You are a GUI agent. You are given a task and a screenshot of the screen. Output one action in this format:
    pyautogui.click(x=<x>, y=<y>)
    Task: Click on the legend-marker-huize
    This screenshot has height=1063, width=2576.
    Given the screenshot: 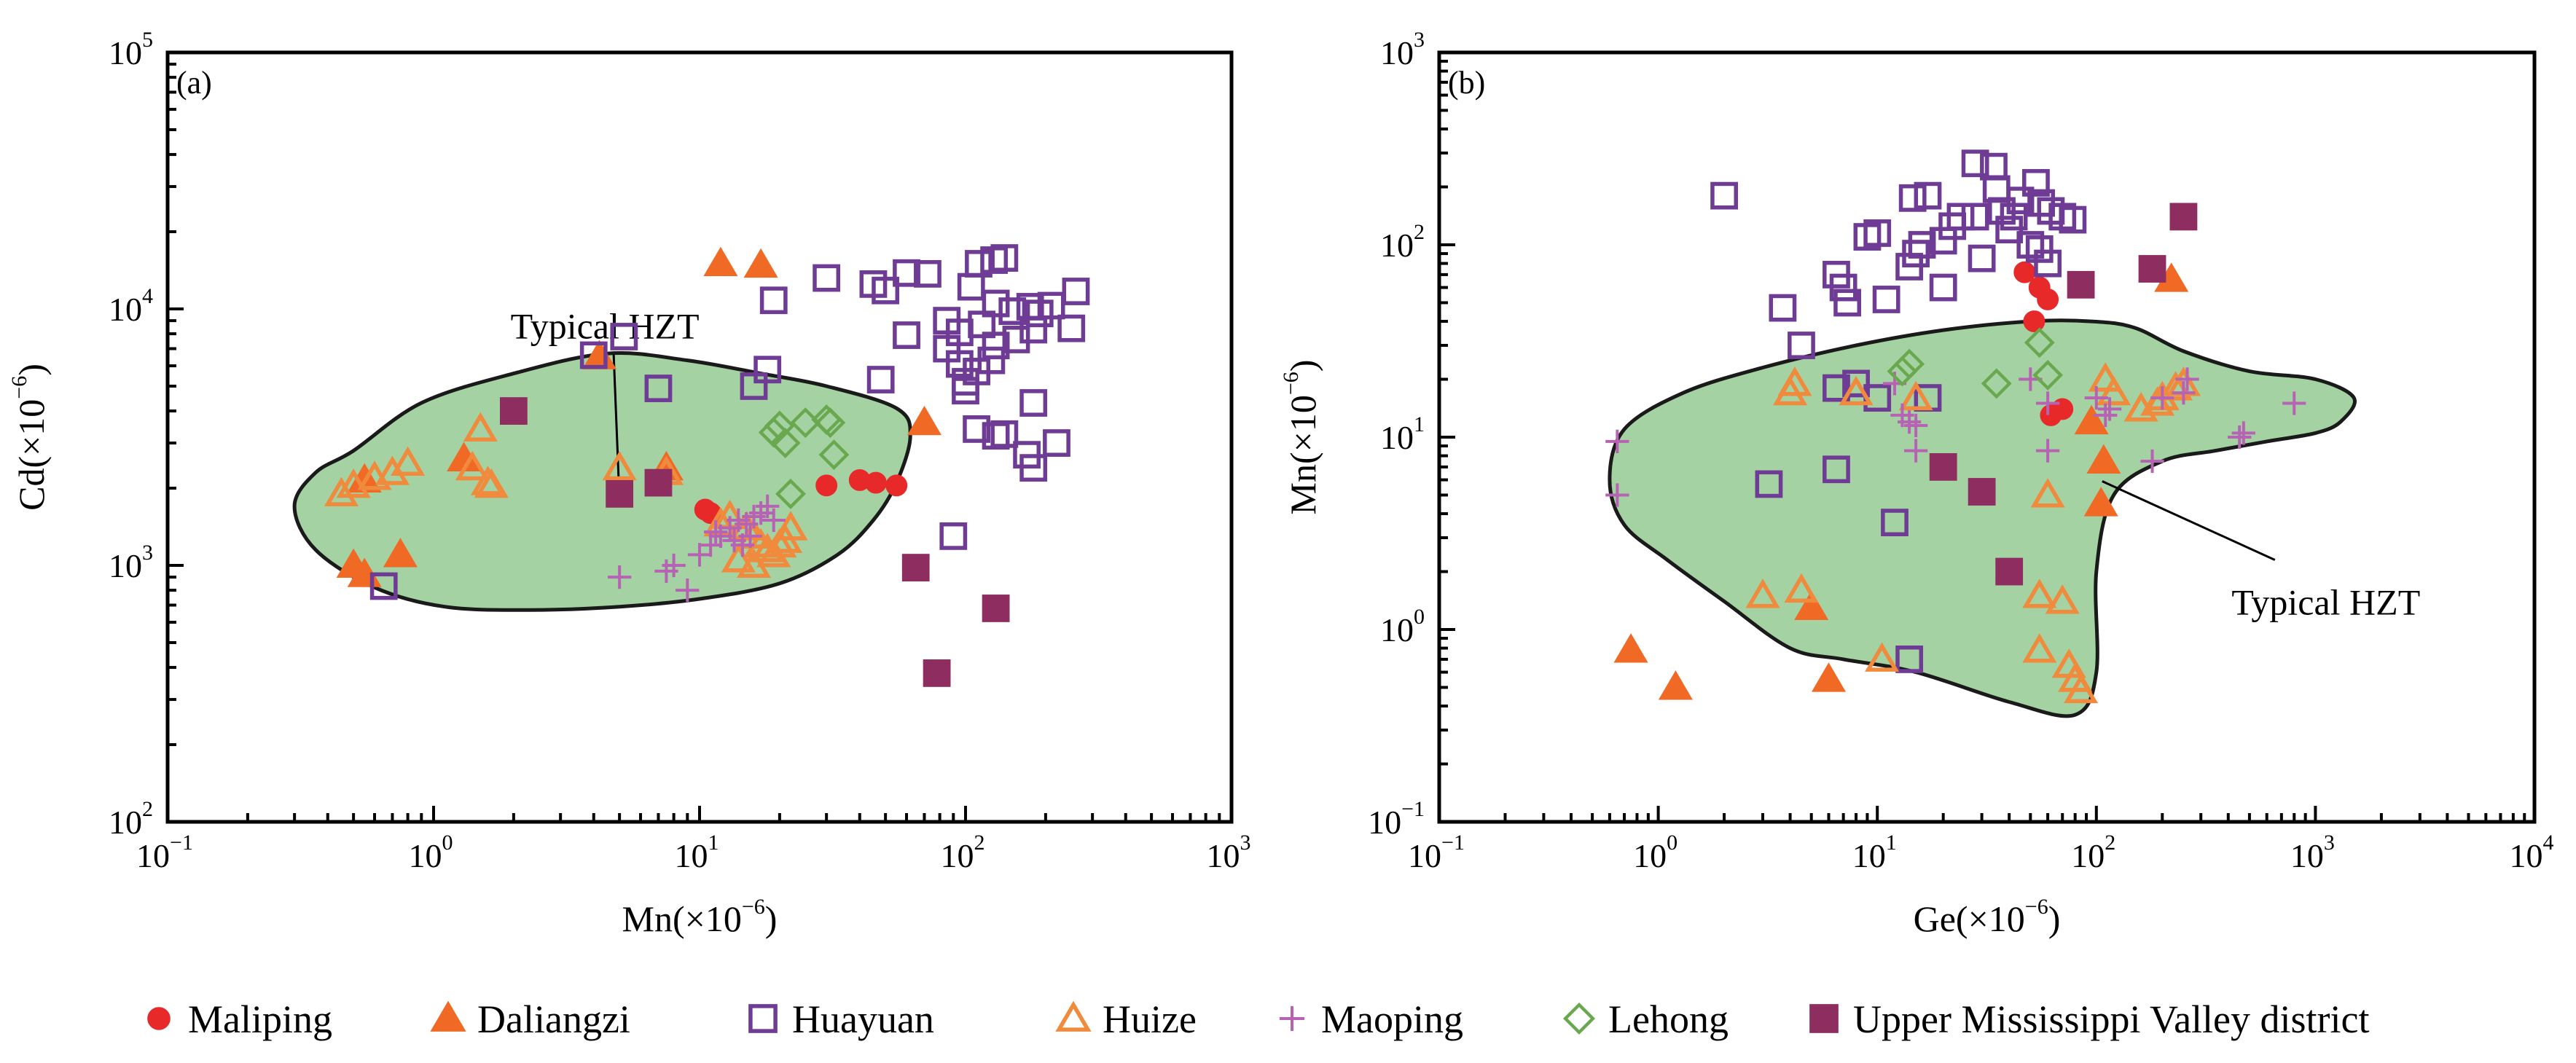 What is the action you would take?
    pyautogui.click(x=1073, y=1016)
    